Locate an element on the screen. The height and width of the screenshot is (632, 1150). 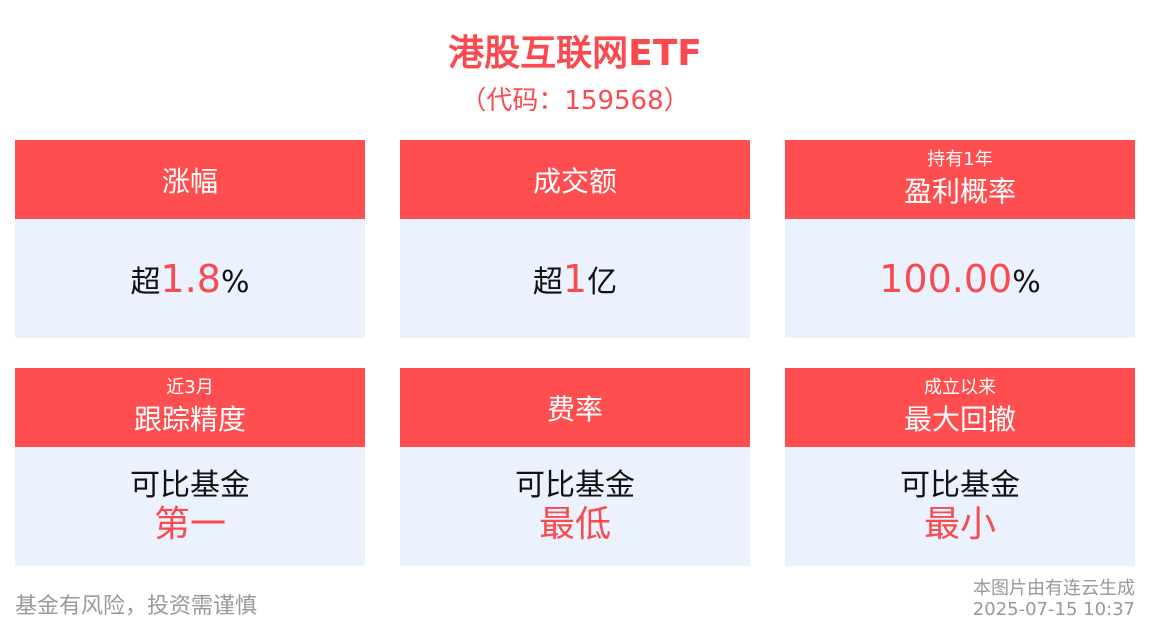
card-line2: 第一 is located at coordinates (189, 524).